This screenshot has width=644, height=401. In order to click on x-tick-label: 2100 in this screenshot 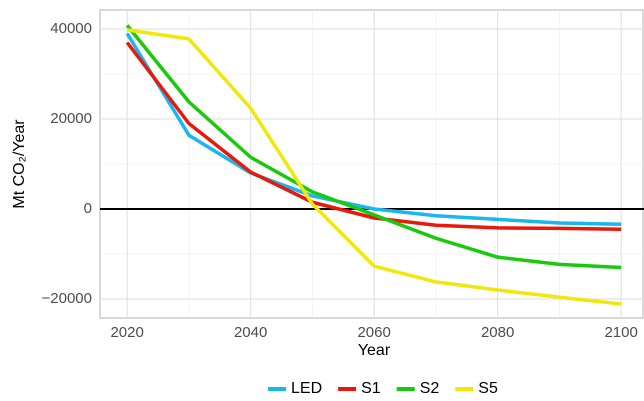, I will do `click(620, 332)`.